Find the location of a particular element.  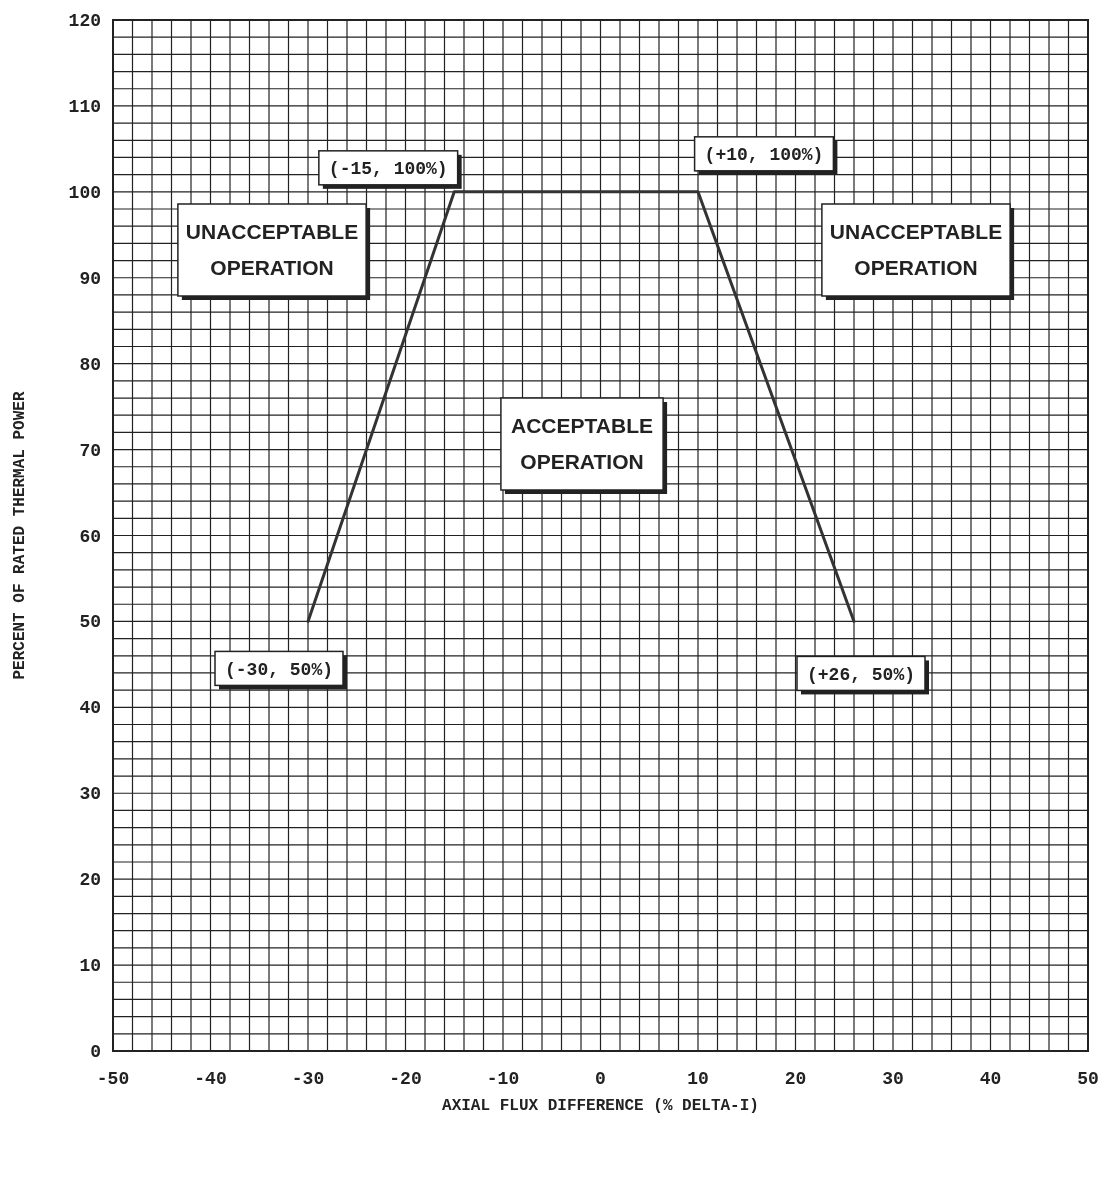

annotation: (-30, 50%) is located at coordinates (279, 669).